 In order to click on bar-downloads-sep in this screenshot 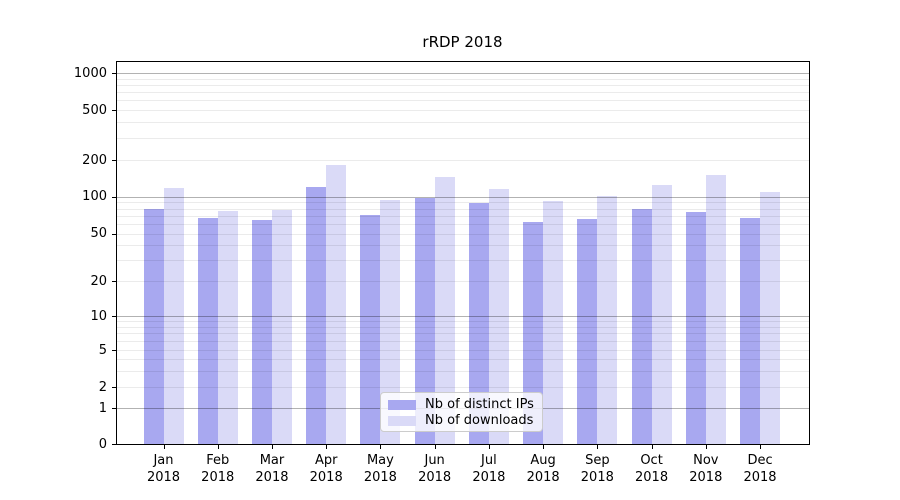, I will do `click(607, 319)`.